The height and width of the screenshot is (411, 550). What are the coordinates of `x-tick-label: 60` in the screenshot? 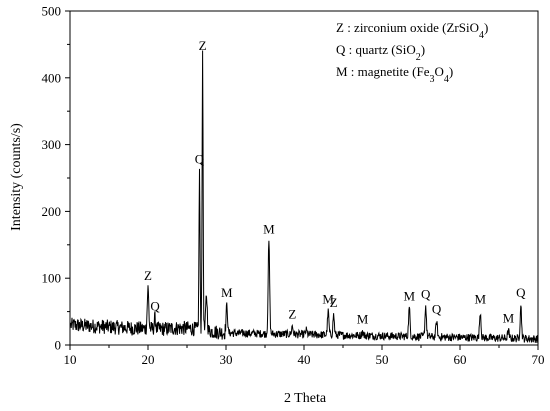 It's located at (460, 359).